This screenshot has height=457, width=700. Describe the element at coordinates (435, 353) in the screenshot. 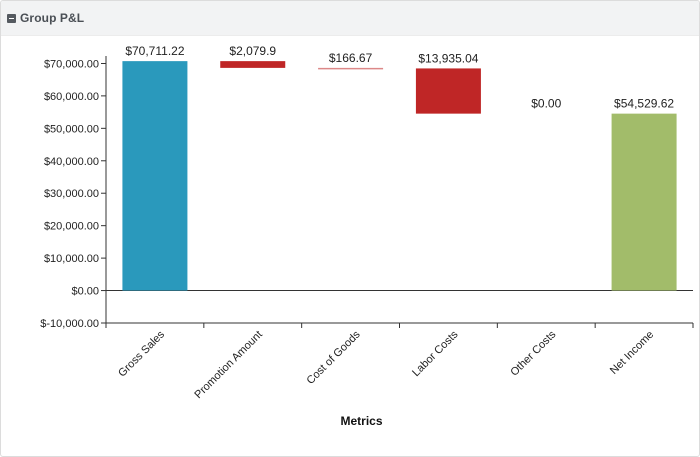

I see `x-tick-label: Labor Costs` at that location.